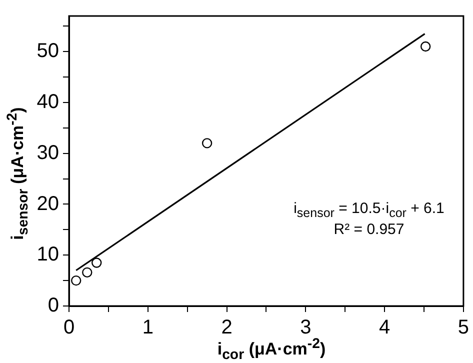  Describe the element at coordinates (47, 102) in the screenshot. I see `y-tick-label: 40` at that location.